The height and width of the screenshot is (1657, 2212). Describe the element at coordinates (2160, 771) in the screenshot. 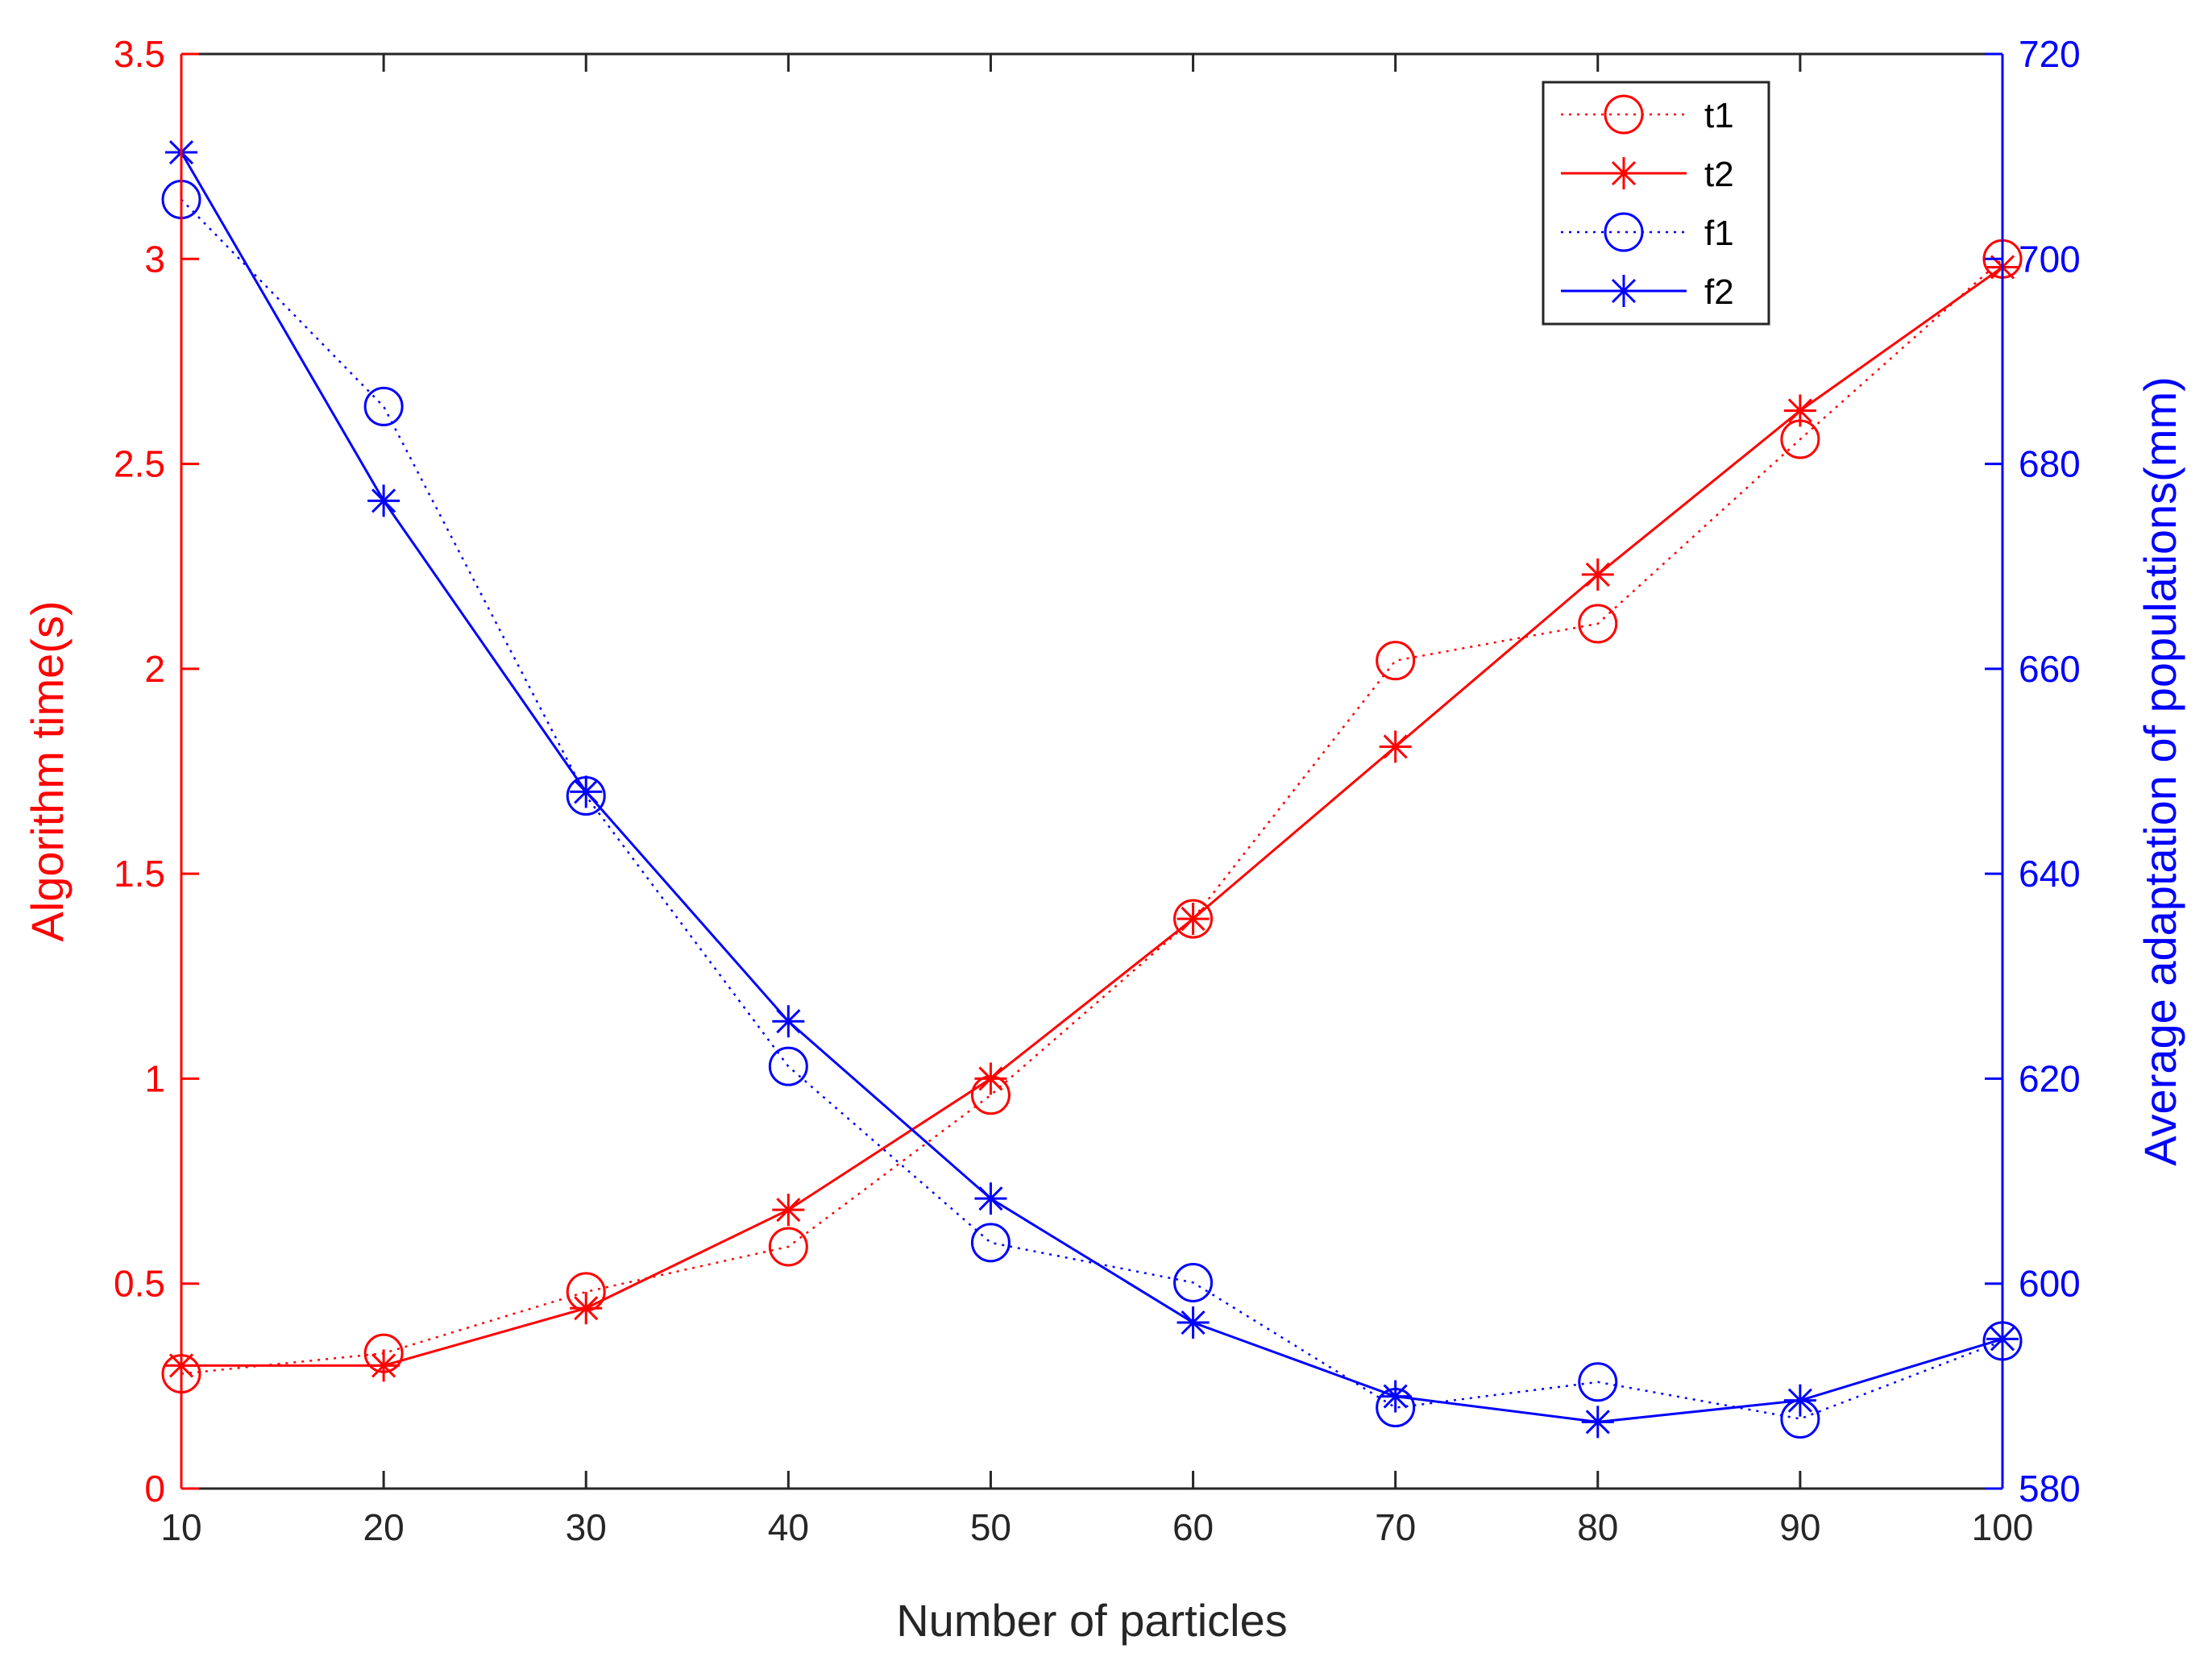

I see `y-axis-right-title: Average adaptation of populations(mm)` at that location.